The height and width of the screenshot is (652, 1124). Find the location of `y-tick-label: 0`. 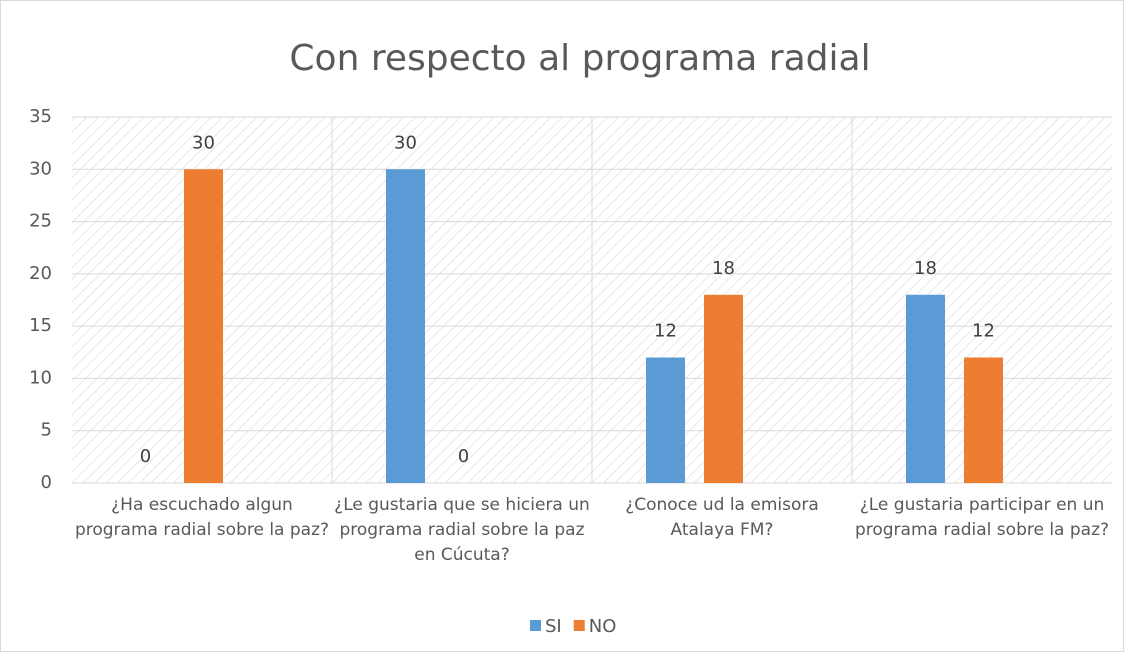

y-tick-label: 0 is located at coordinates (46, 482).